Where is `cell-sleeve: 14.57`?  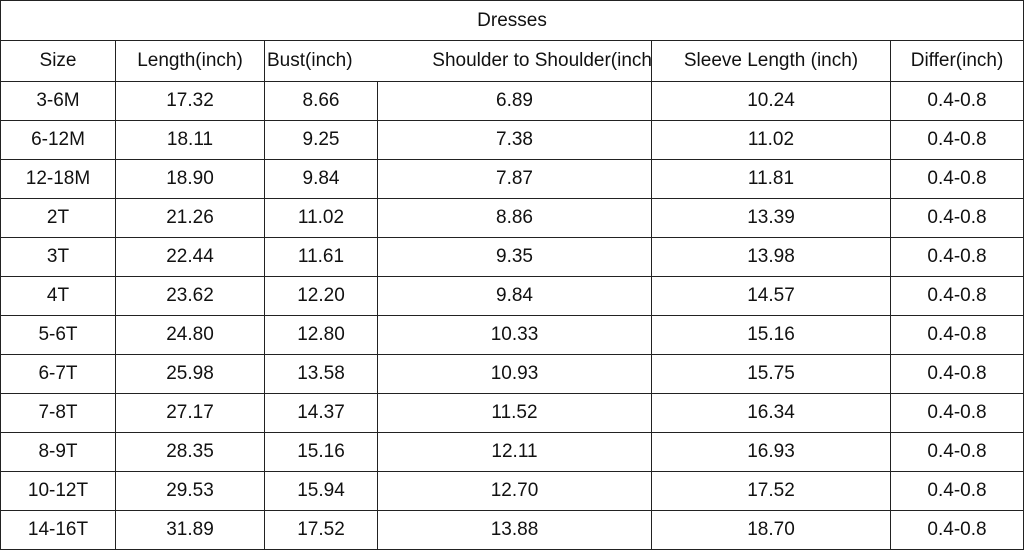 cell-sleeve: 14.57 is located at coordinates (771, 296).